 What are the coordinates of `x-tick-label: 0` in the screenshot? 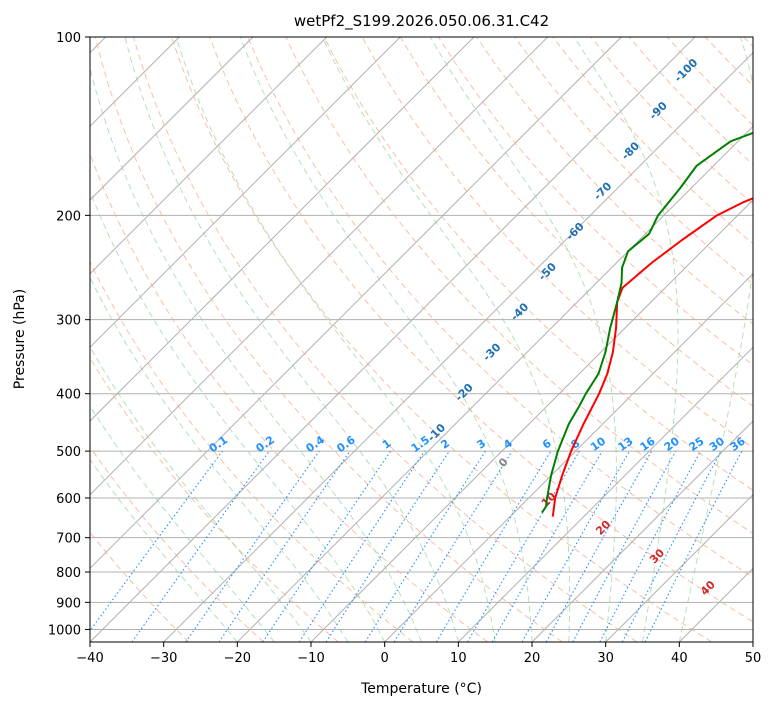 It's located at (385, 658).